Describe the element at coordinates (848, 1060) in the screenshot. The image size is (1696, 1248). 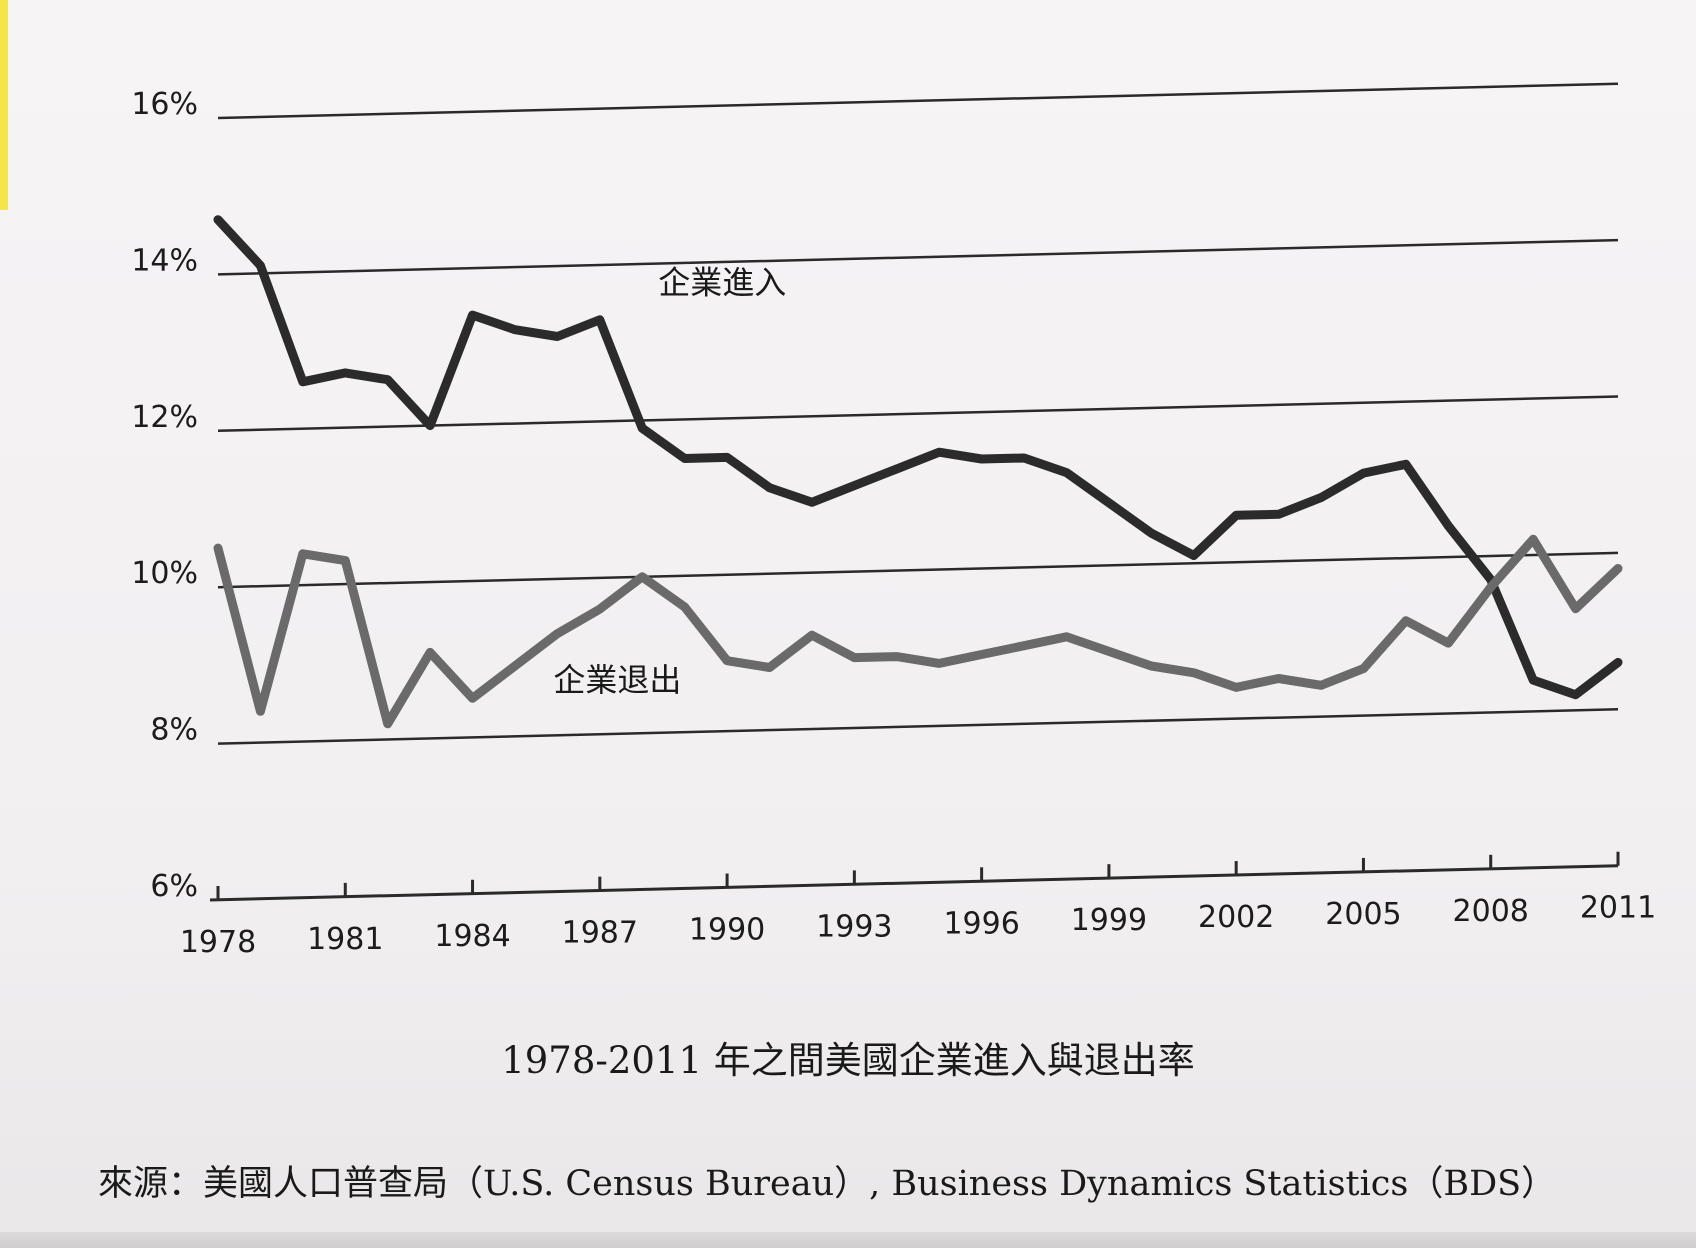
I see `chart-title: 1978-2011 年之間美國企業進入與退出率` at that location.